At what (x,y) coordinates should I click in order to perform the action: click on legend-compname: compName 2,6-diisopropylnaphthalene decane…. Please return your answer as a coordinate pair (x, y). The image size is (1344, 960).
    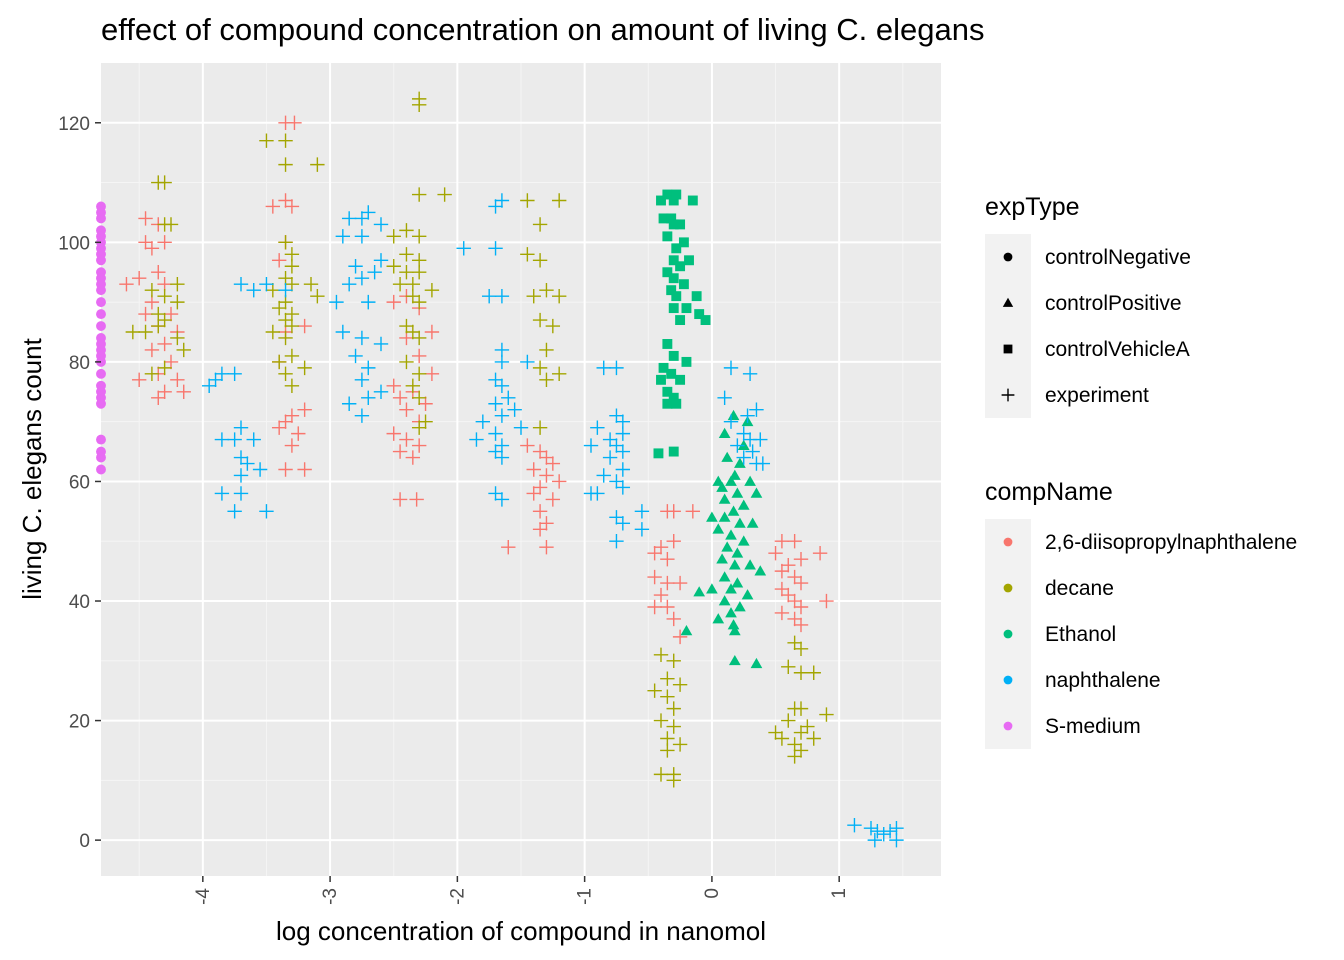
    Looking at the image, I should click on (1141, 613).